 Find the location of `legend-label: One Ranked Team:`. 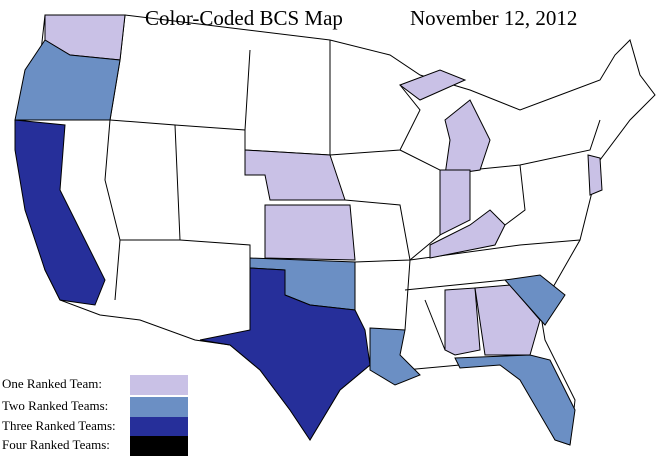

legend-label: One Ranked Team: is located at coordinates (52, 383).